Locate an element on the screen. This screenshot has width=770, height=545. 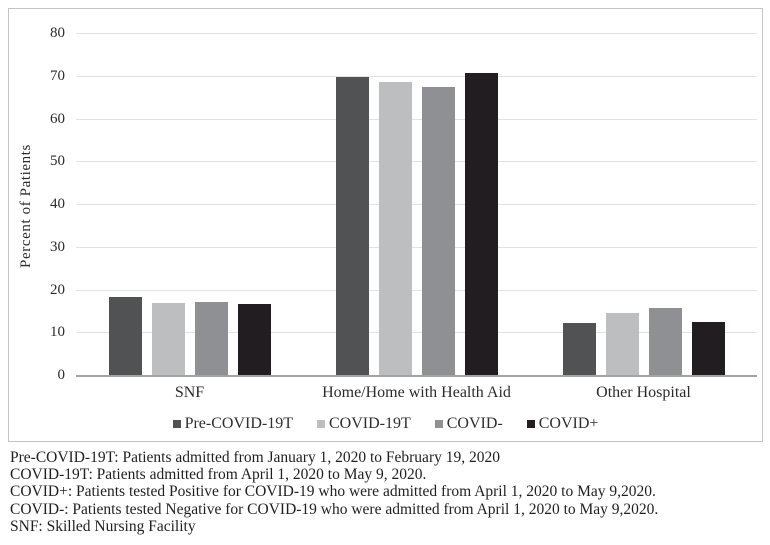
legend-item-covid-19t: COVID-19T is located at coordinates (363, 424).